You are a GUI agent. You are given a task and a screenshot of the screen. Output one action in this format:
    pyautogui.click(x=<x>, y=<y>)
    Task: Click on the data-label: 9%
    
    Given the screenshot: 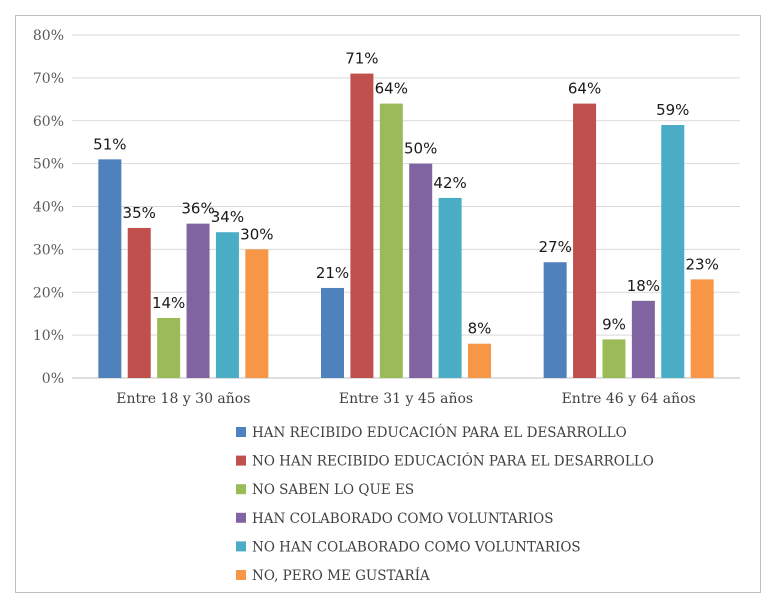 What is the action you would take?
    pyautogui.click(x=614, y=324)
    